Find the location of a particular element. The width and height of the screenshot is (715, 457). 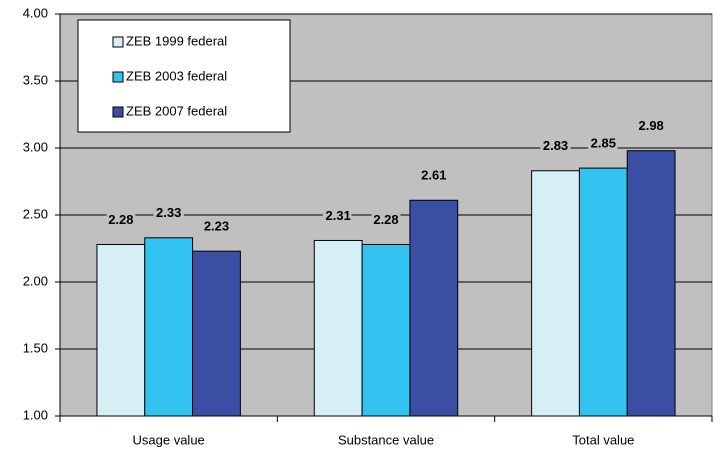

x-tick-label: Substance value is located at coordinates (386, 439).